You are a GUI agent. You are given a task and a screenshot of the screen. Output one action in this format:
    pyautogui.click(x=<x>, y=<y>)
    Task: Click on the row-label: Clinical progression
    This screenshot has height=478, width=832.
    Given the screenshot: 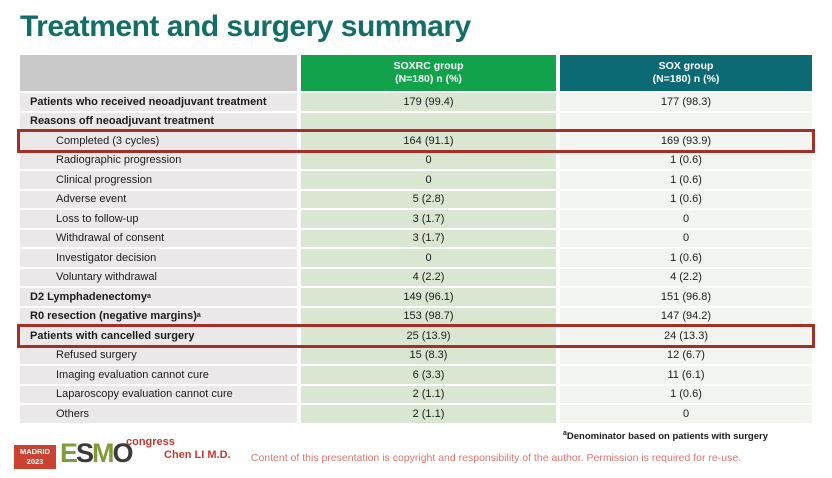 What is the action you would take?
    pyautogui.click(x=158, y=180)
    